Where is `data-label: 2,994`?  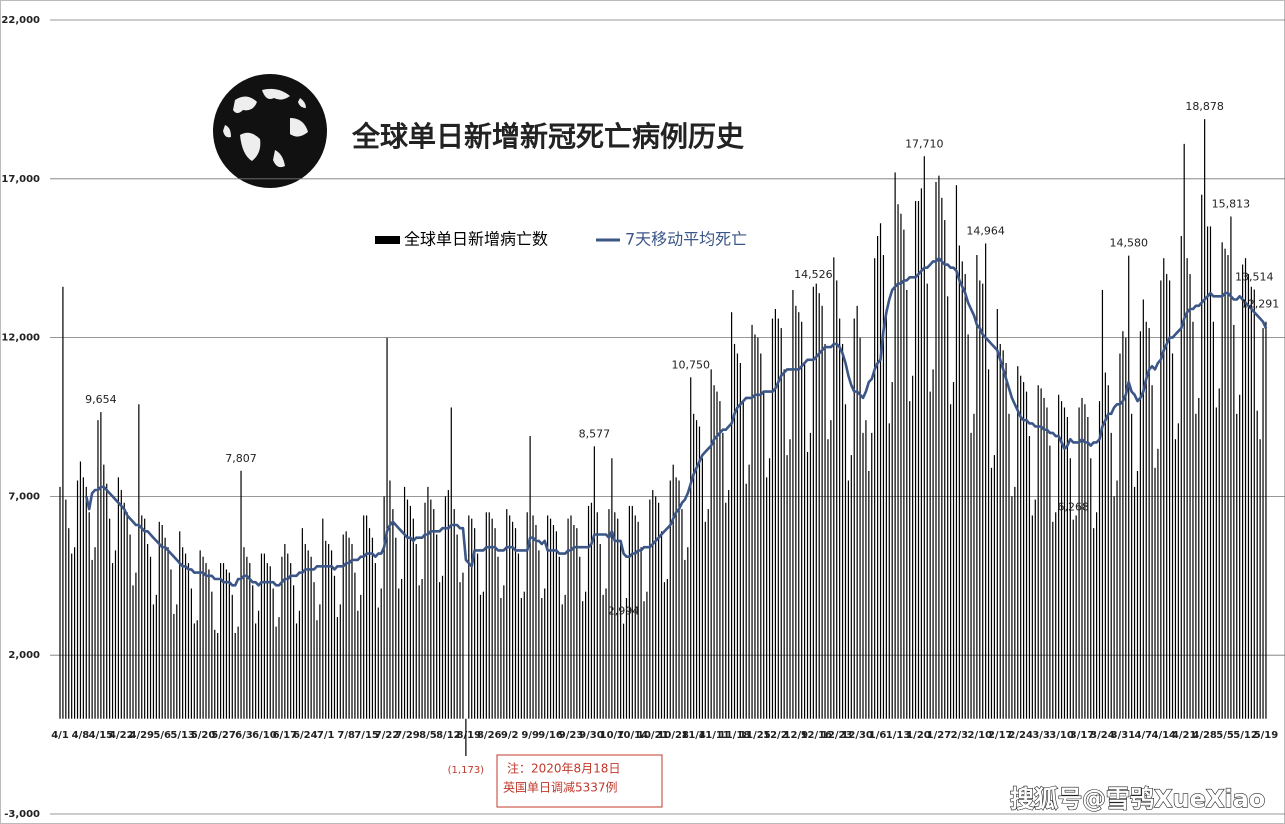
data-label: 2,994 is located at coordinates (624, 611).